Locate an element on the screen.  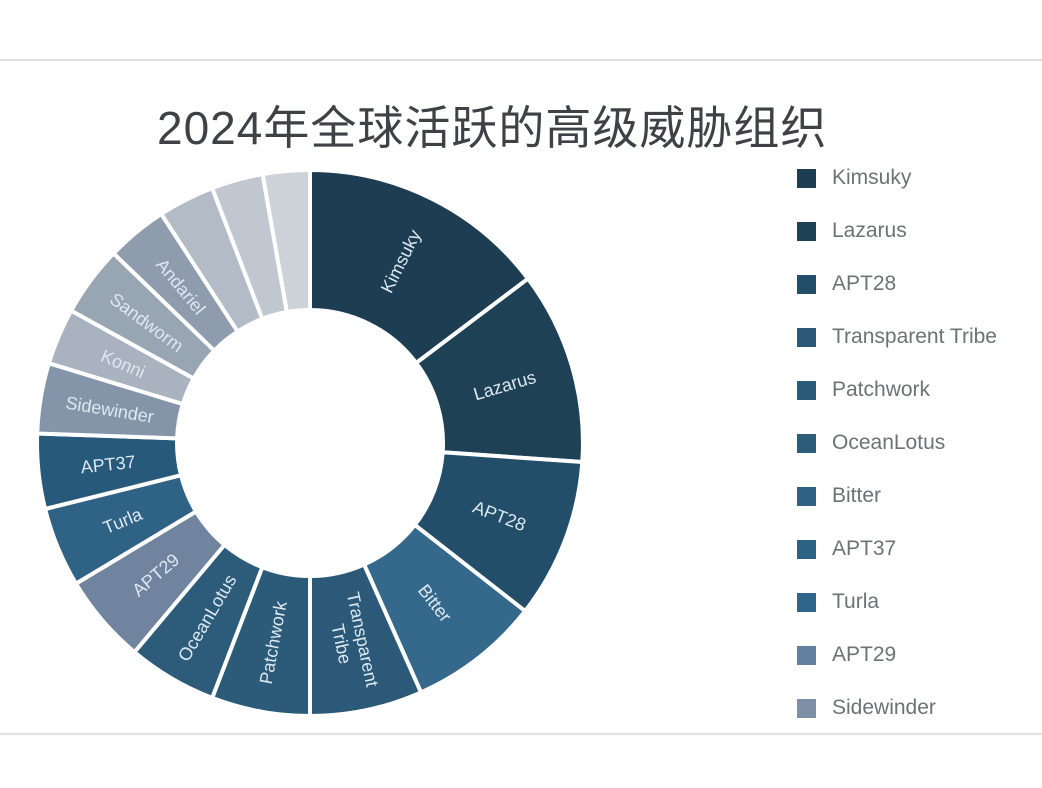
legend-item: Lazarus is located at coordinates (852, 230).